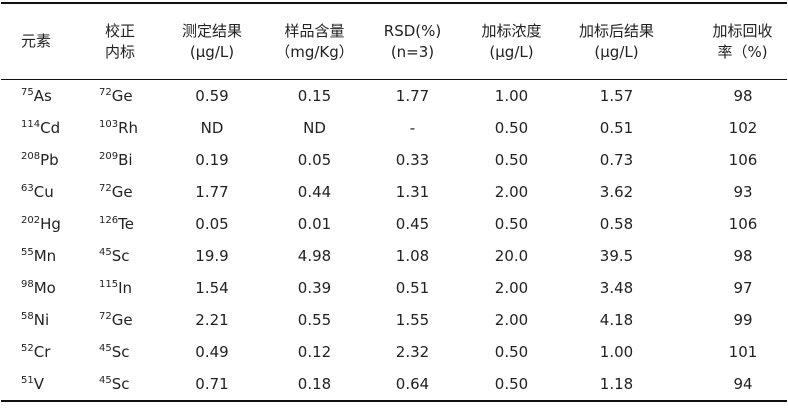  What do you see at coordinates (394, 320) in the screenshot?
I see `data-row: 58Ni 72Ge 2.21 0.55 1.55 2.00 4.18 99` at bounding box center [394, 320].